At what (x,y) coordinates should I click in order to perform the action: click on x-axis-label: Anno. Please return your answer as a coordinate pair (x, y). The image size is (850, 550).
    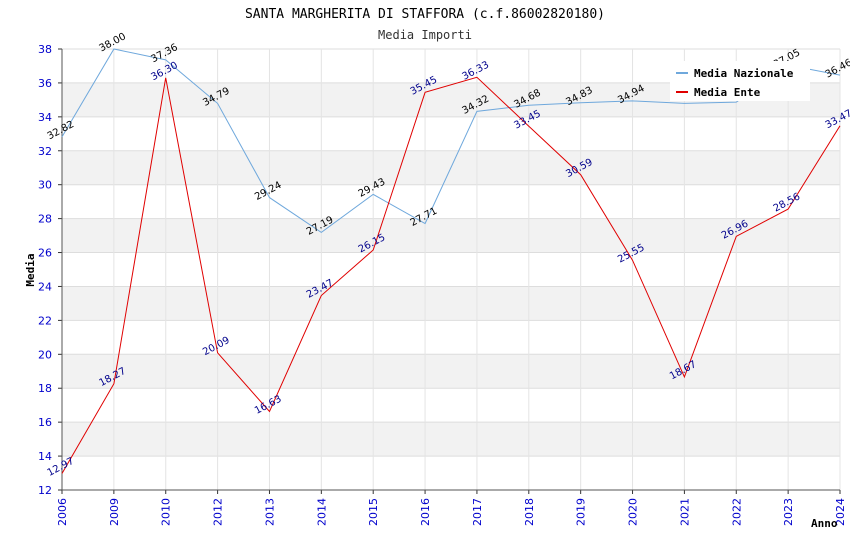
    Looking at the image, I should click on (824, 523).